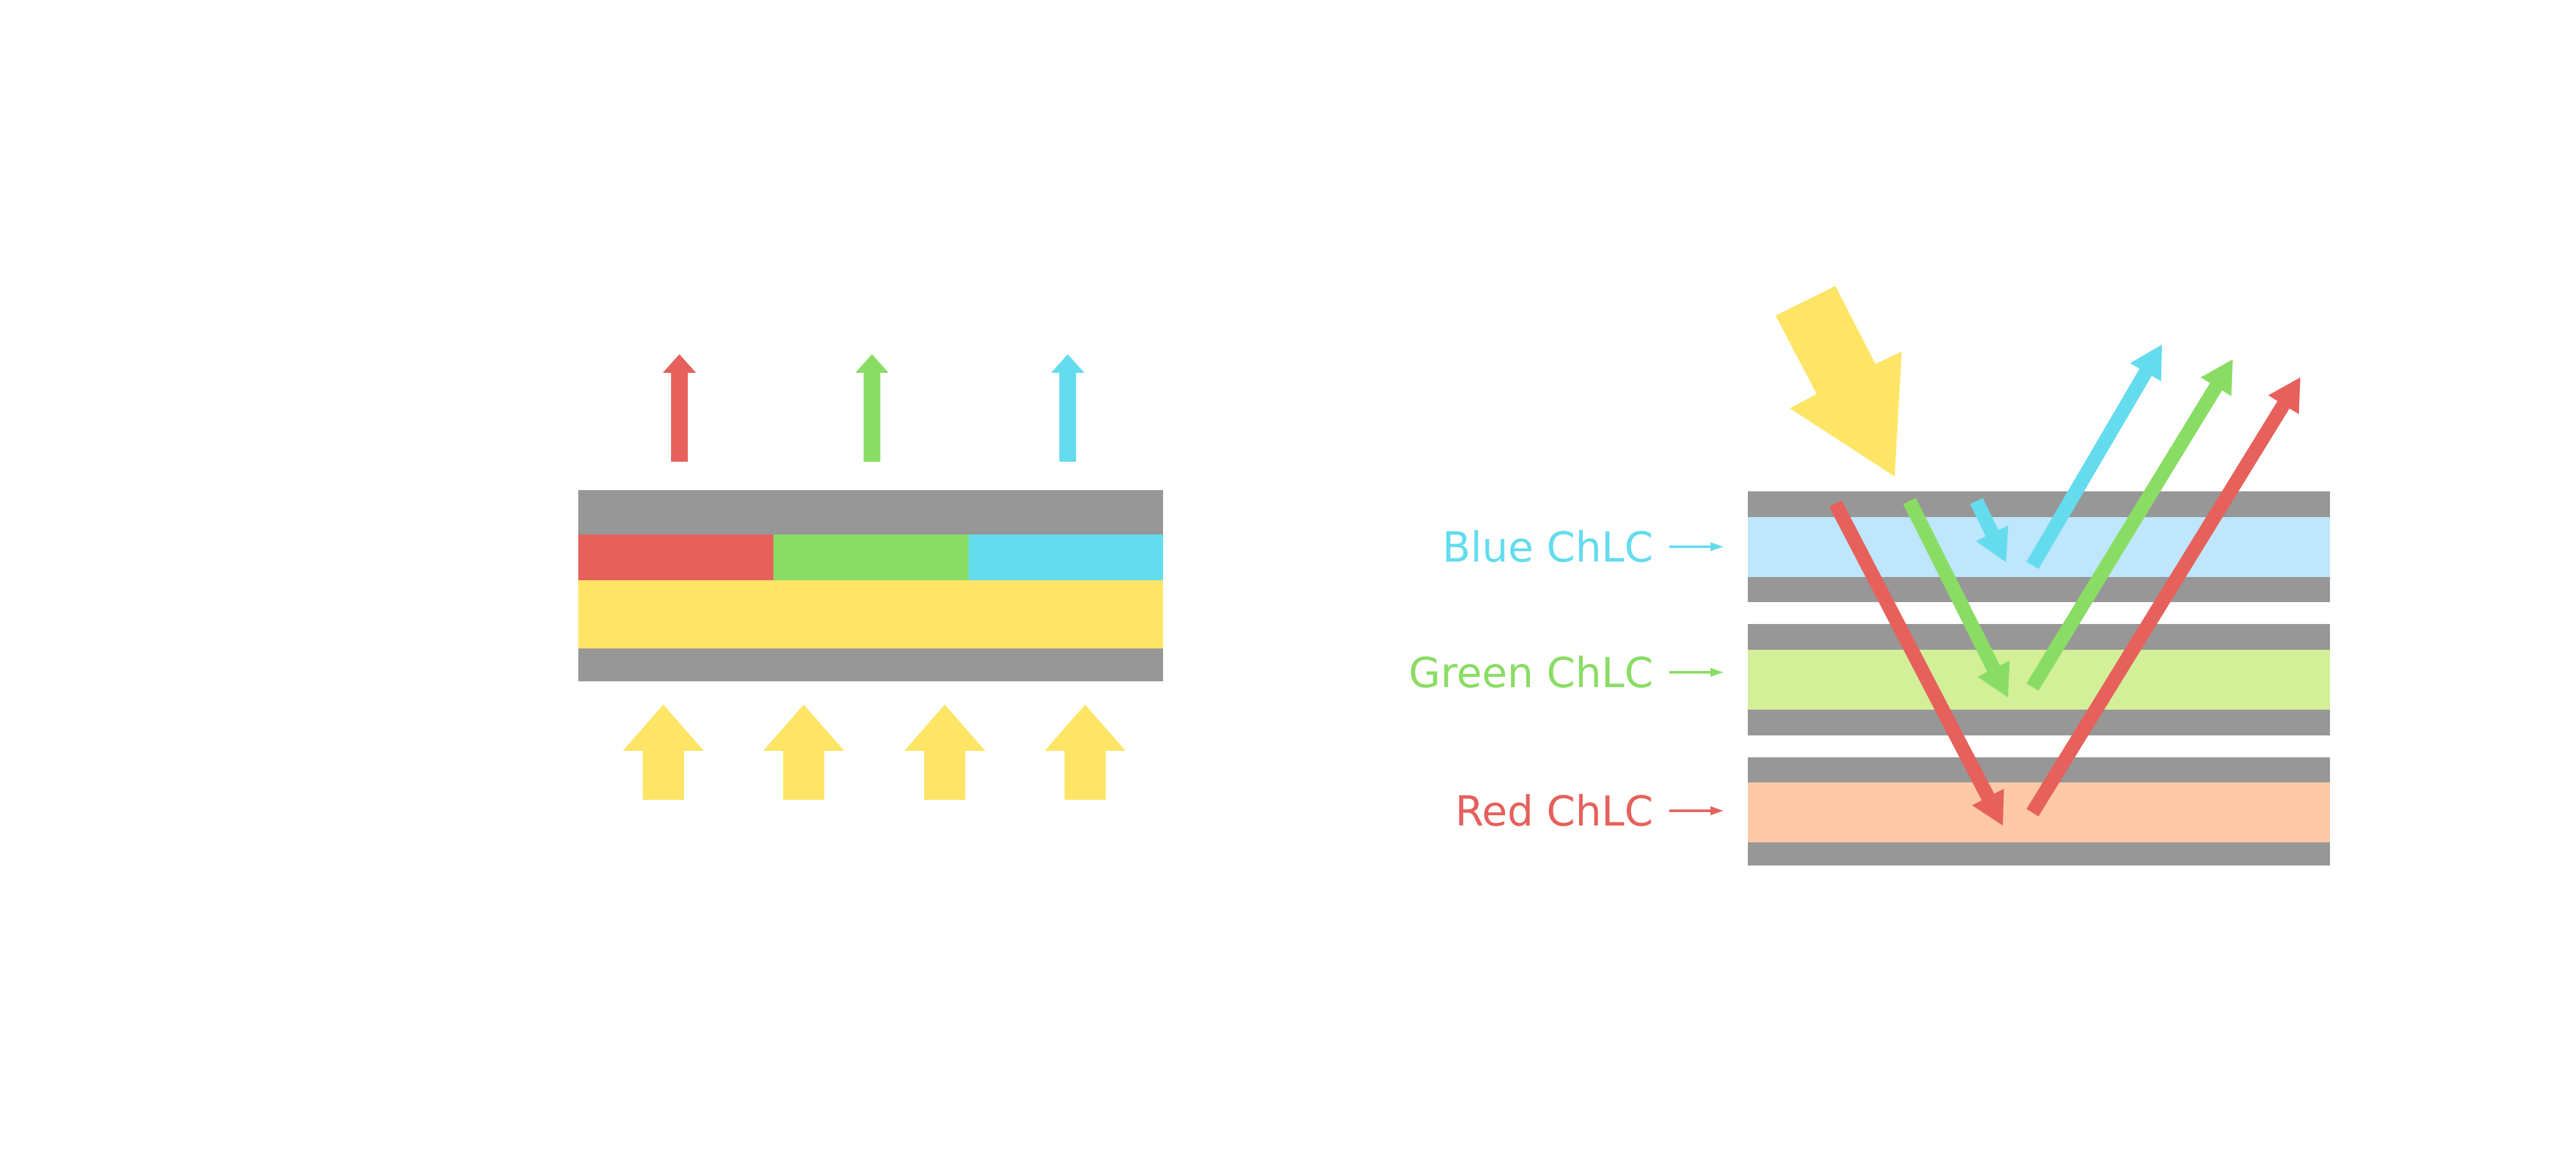 The height and width of the screenshot is (1154, 2576). Describe the element at coordinates (1993, 678) in the screenshot. I see `green-incident-ray-head` at that location.